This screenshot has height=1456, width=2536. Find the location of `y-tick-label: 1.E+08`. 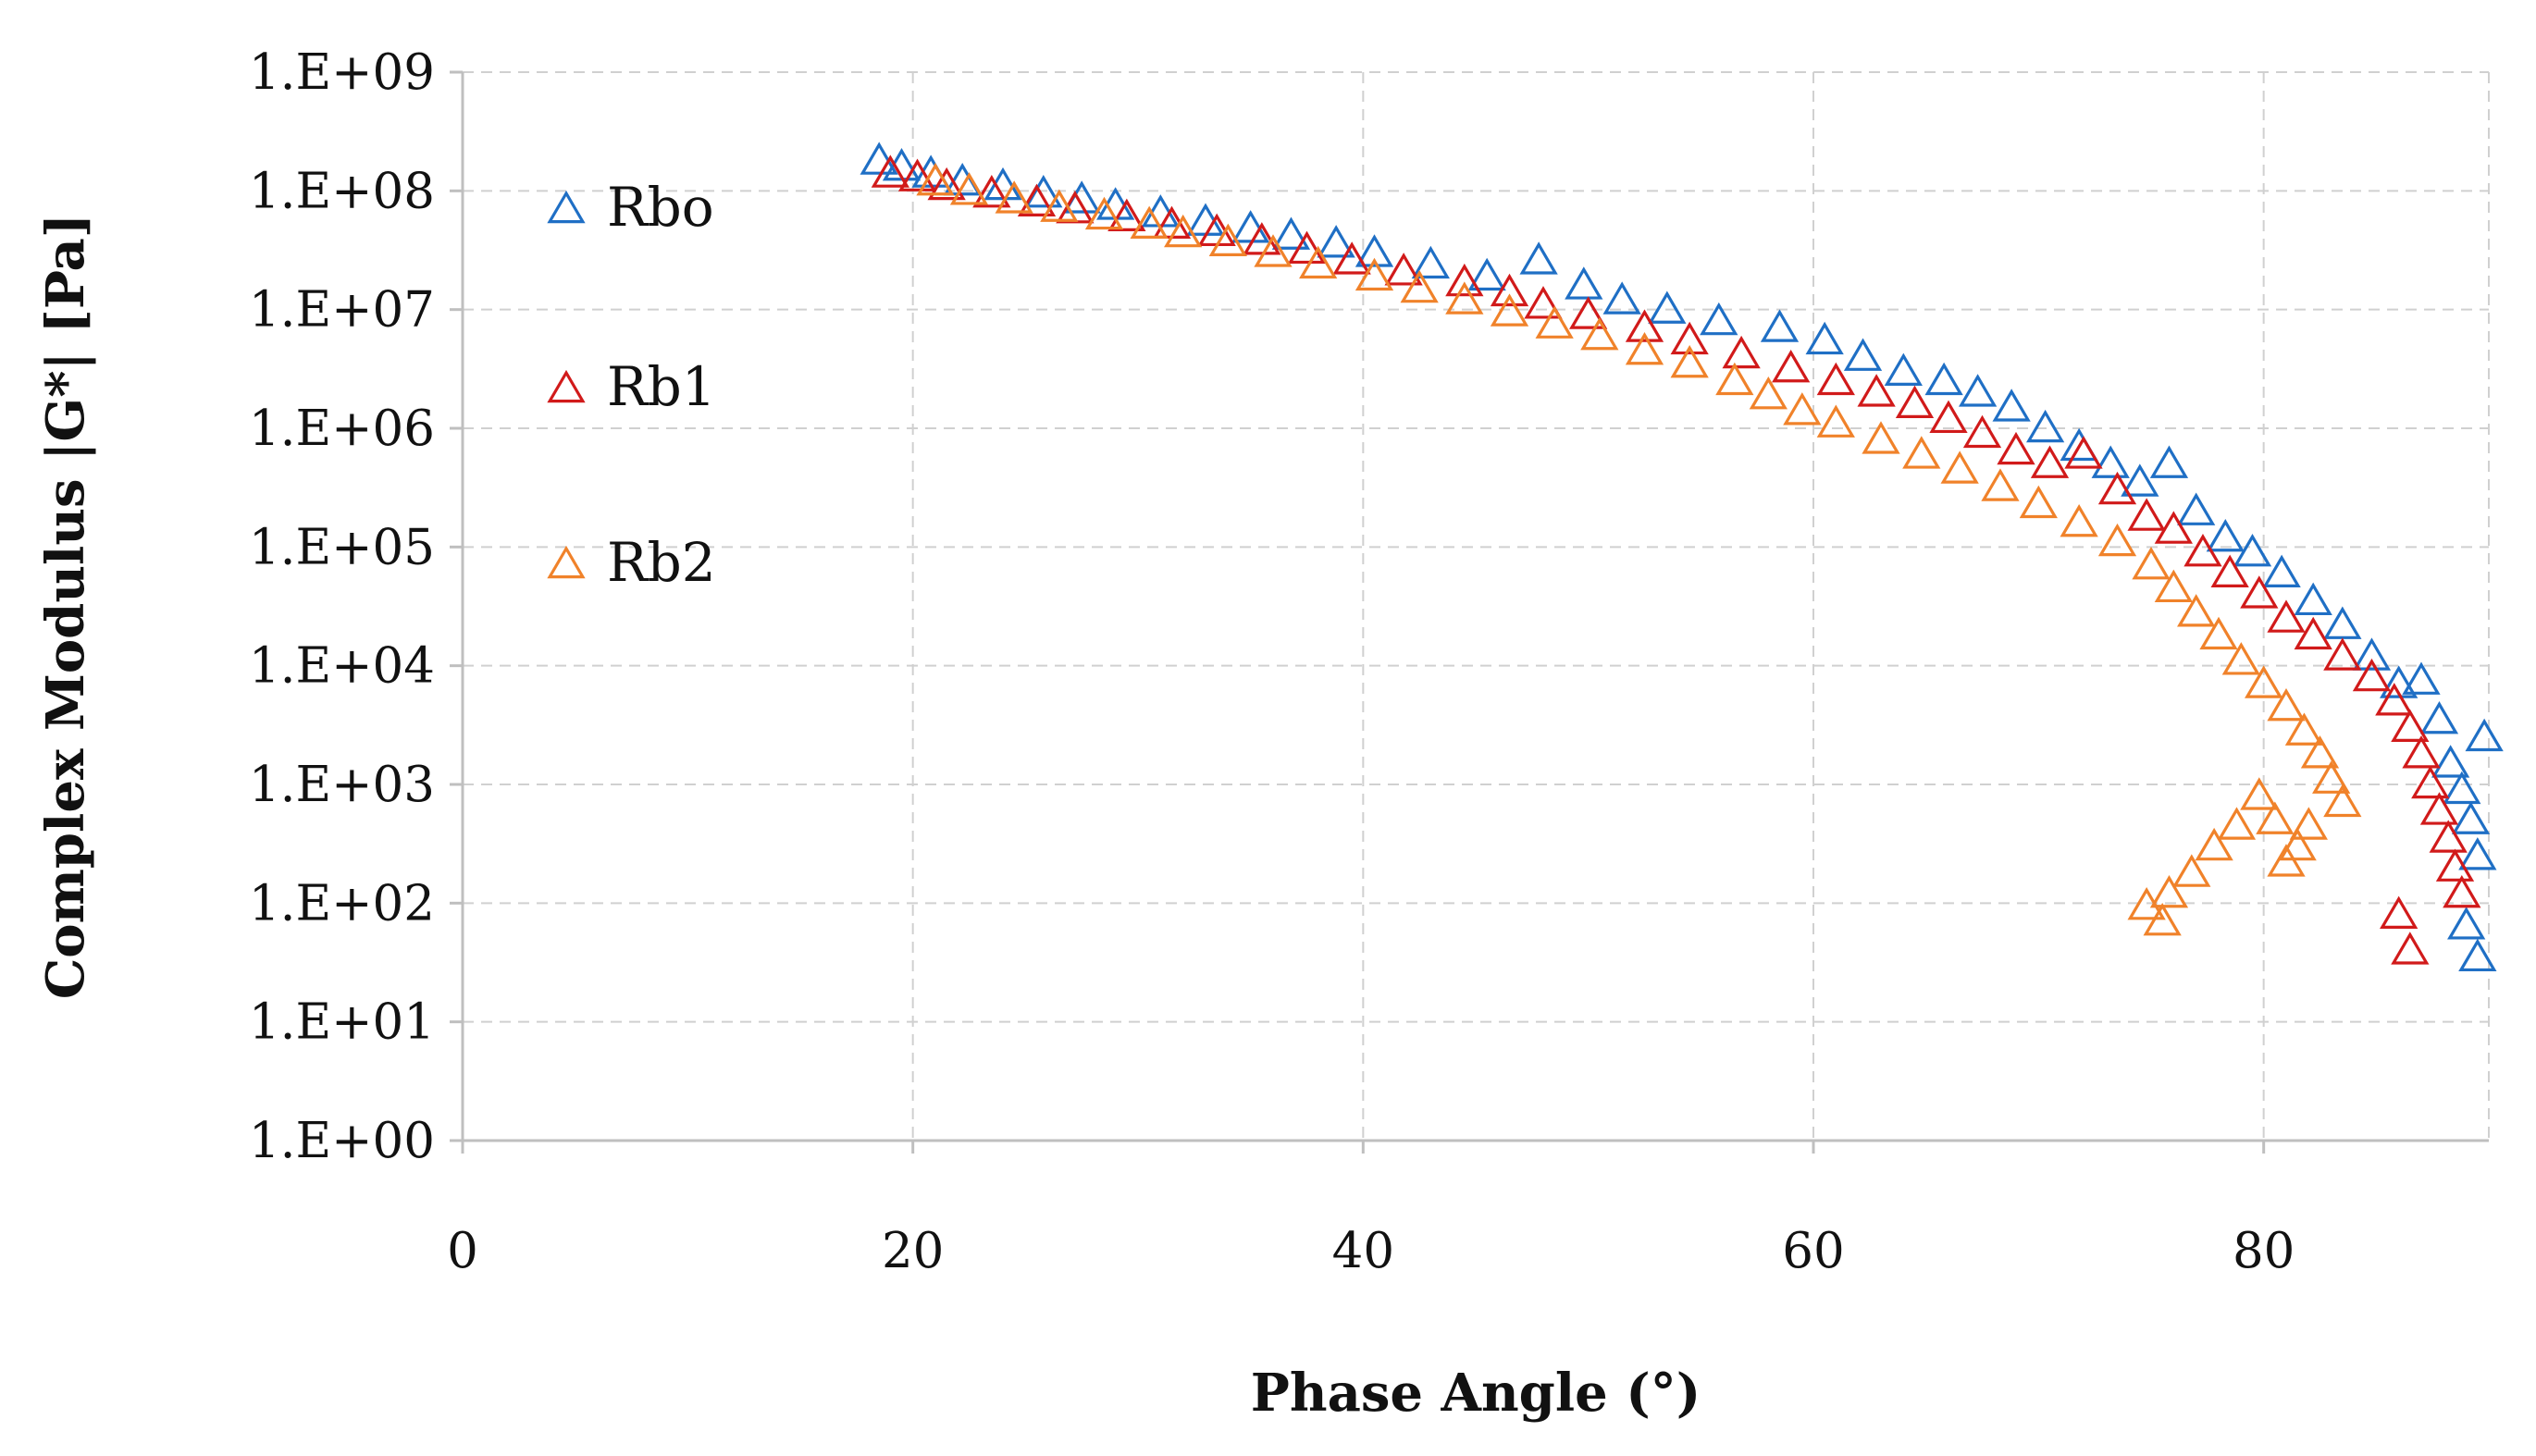

y-tick-label: 1.E+08 is located at coordinates (342, 191).